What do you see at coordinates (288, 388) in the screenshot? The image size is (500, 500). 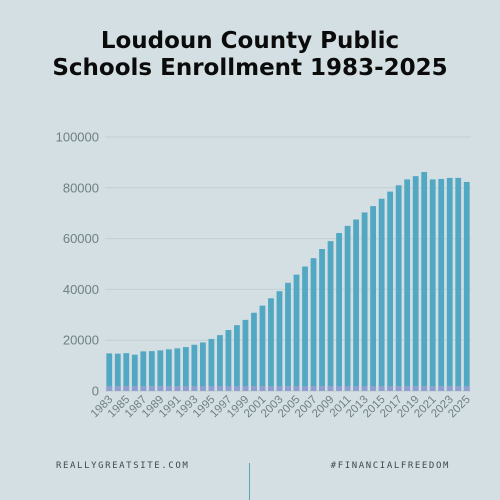 I see `bar-base-2004` at bounding box center [288, 388].